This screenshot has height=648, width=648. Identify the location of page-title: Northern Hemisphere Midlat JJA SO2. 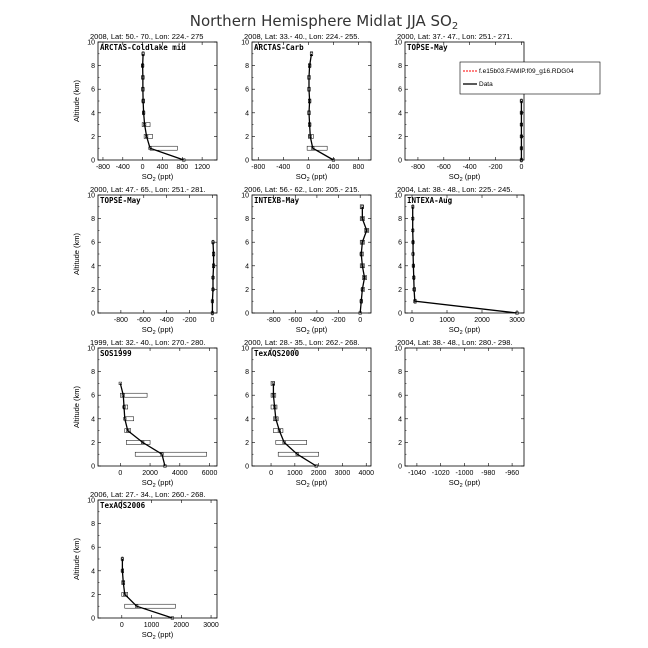
(324, 22).